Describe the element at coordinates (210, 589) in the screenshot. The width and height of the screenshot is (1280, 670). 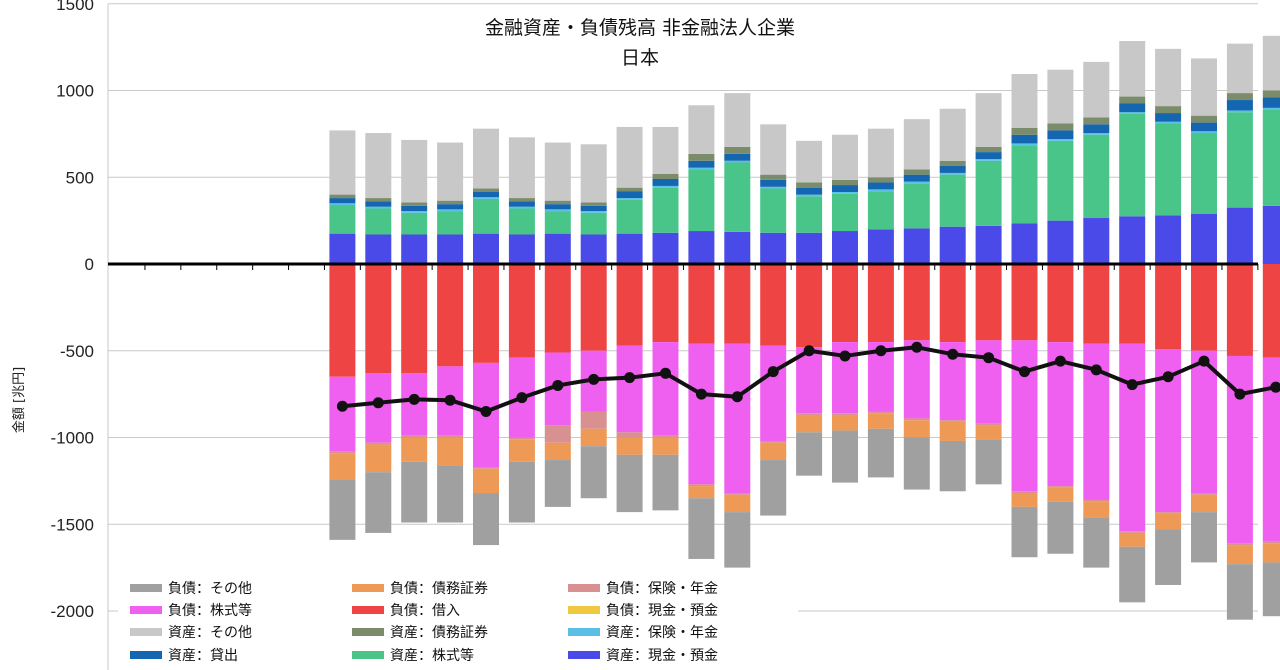
I see `legend-label: 負債：その他` at that location.